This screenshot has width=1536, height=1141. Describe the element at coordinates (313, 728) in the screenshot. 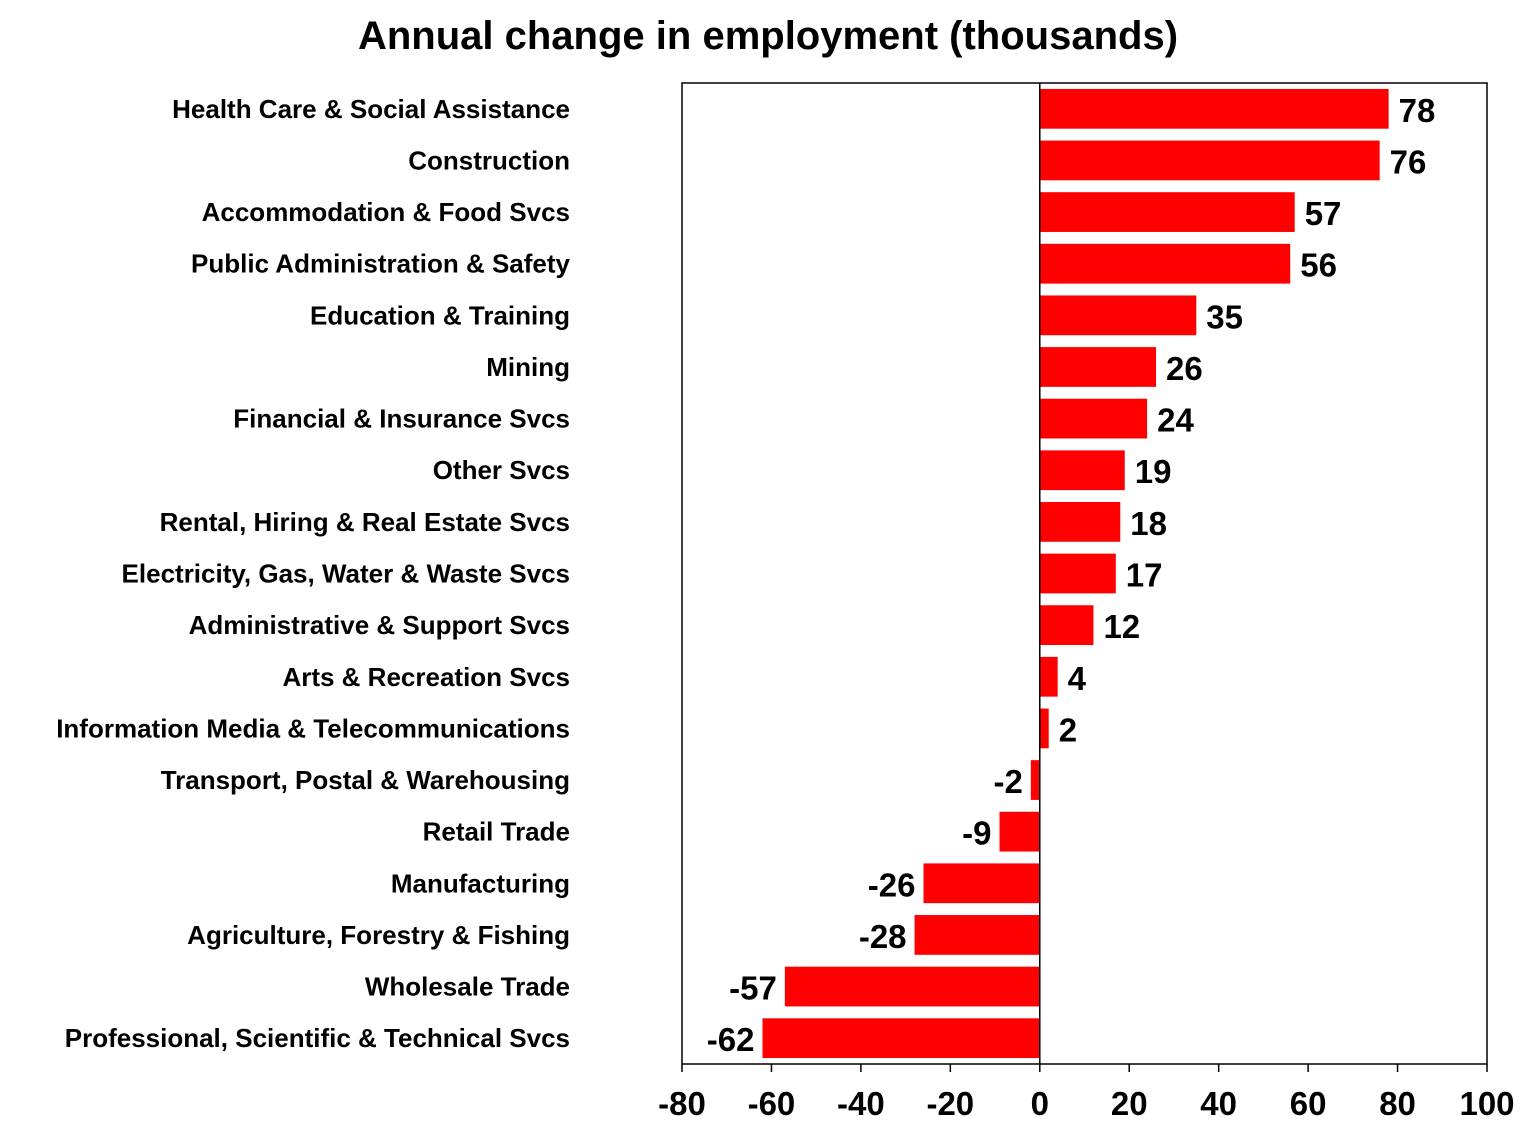

I see `category-label: Information Media & Telecommunications` at that location.